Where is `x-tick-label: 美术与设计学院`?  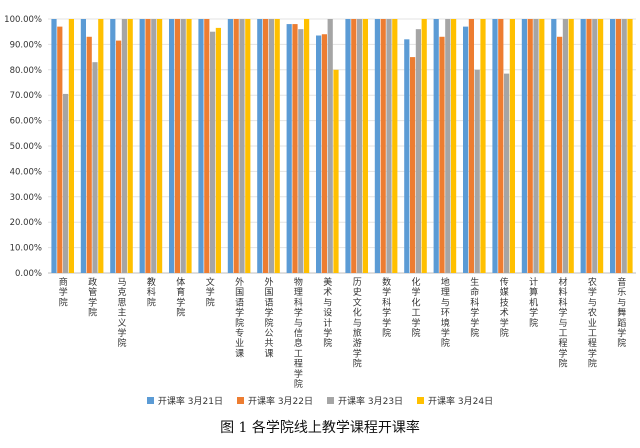
x-tick-label: 美术与设计学院 is located at coordinates (327, 312).